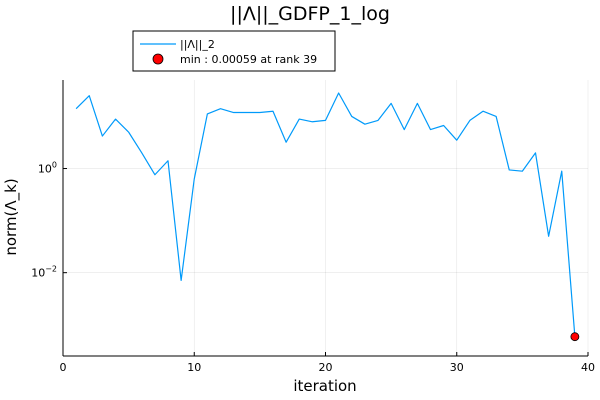 This screenshot has width=600, height=400. What do you see at coordinates (47, 168) in the screenshot?
I see `y-tick-label: 10⁰` at bounding box center [47, 168].